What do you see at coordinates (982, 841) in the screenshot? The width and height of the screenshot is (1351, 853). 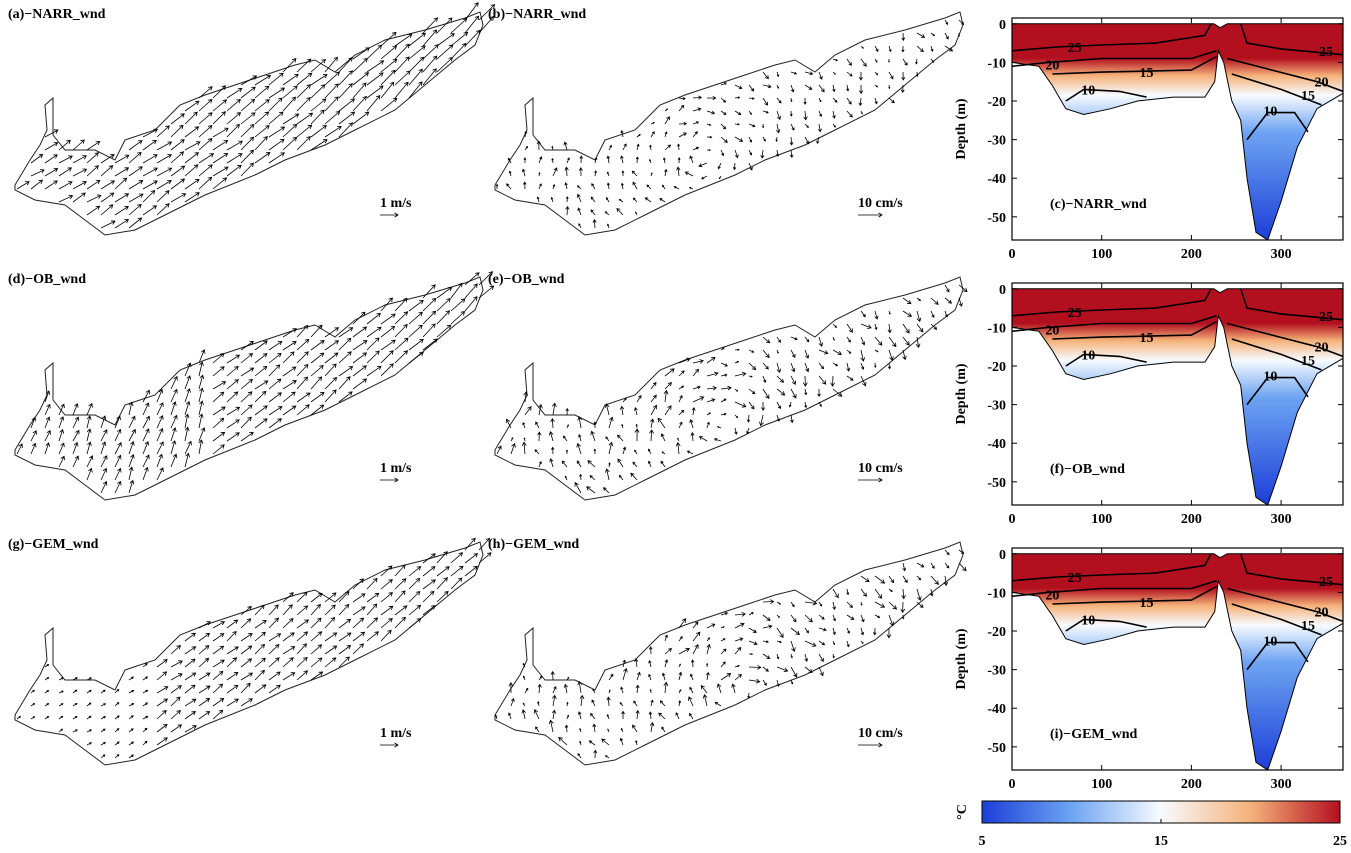 I see `colorbar-tick-label: 5` at bounding box center [982, 841].